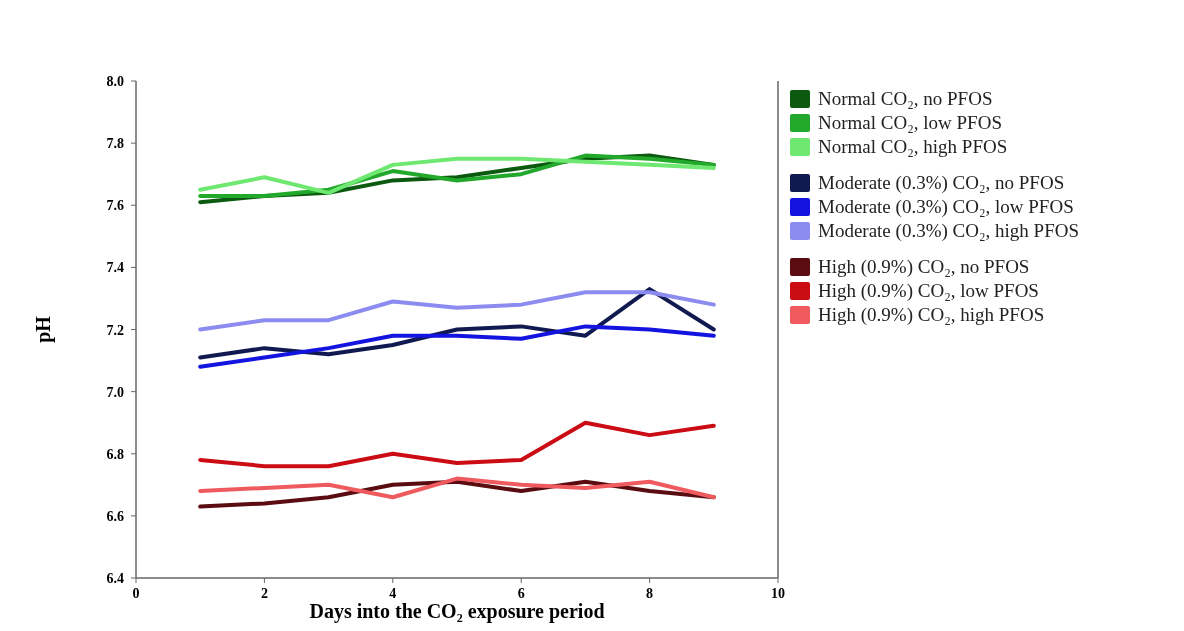 The height and width of the screenshot is (631, 1184). What do you see at coordinates (457, 611) in the screenshot?
I see `x-axis-title: Days into the CO₂ exposure period` at bounding box center [457, 611].